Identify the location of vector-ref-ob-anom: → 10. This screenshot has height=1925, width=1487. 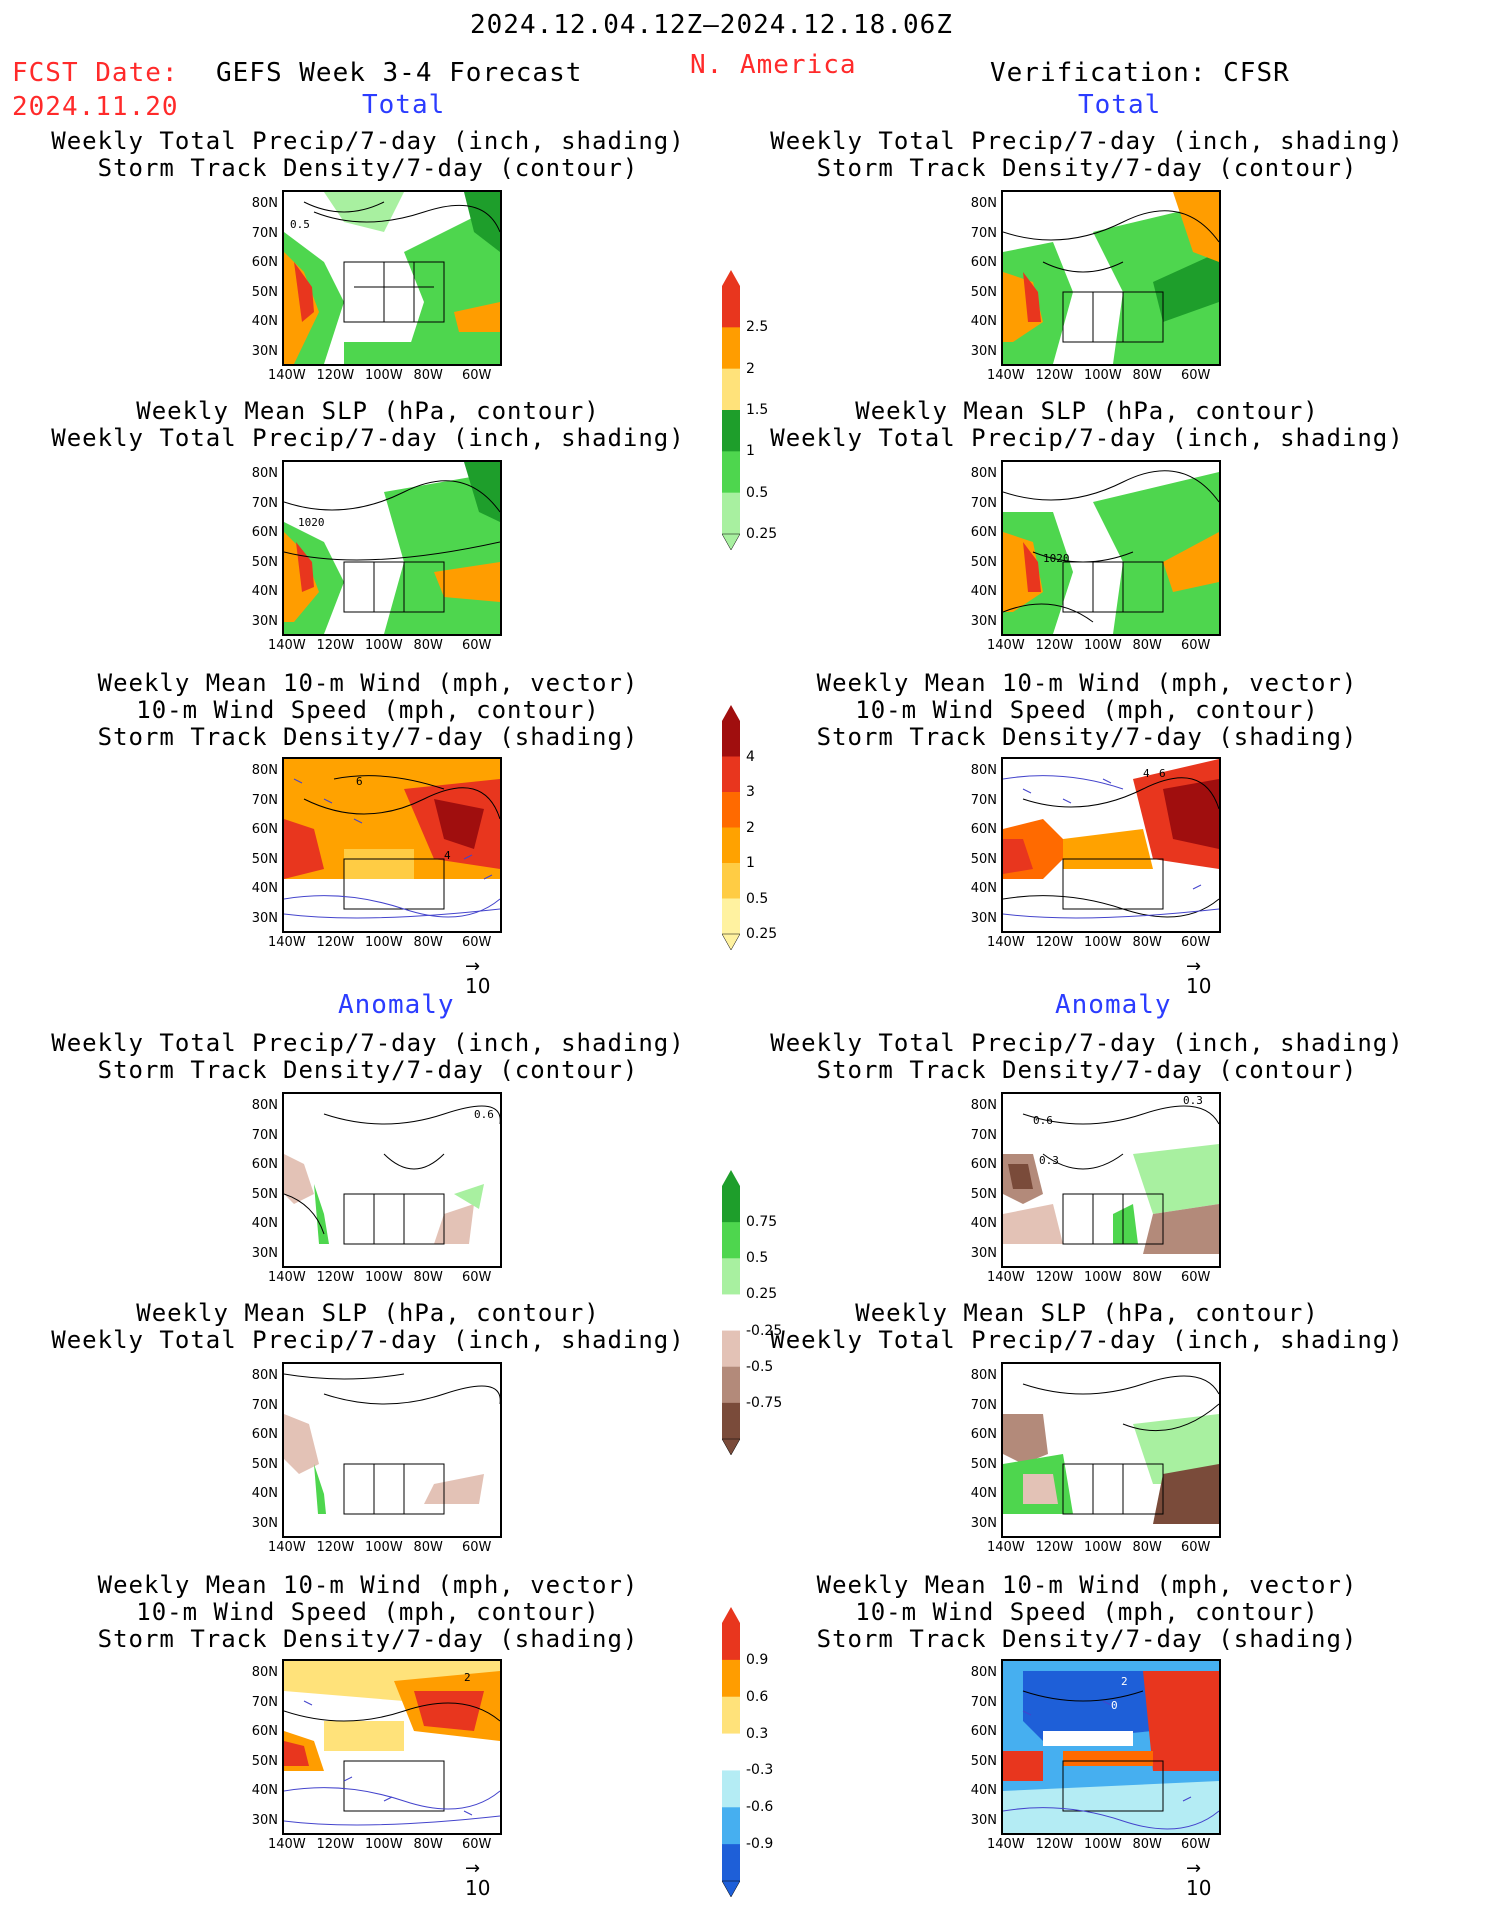
(1199, 1880).